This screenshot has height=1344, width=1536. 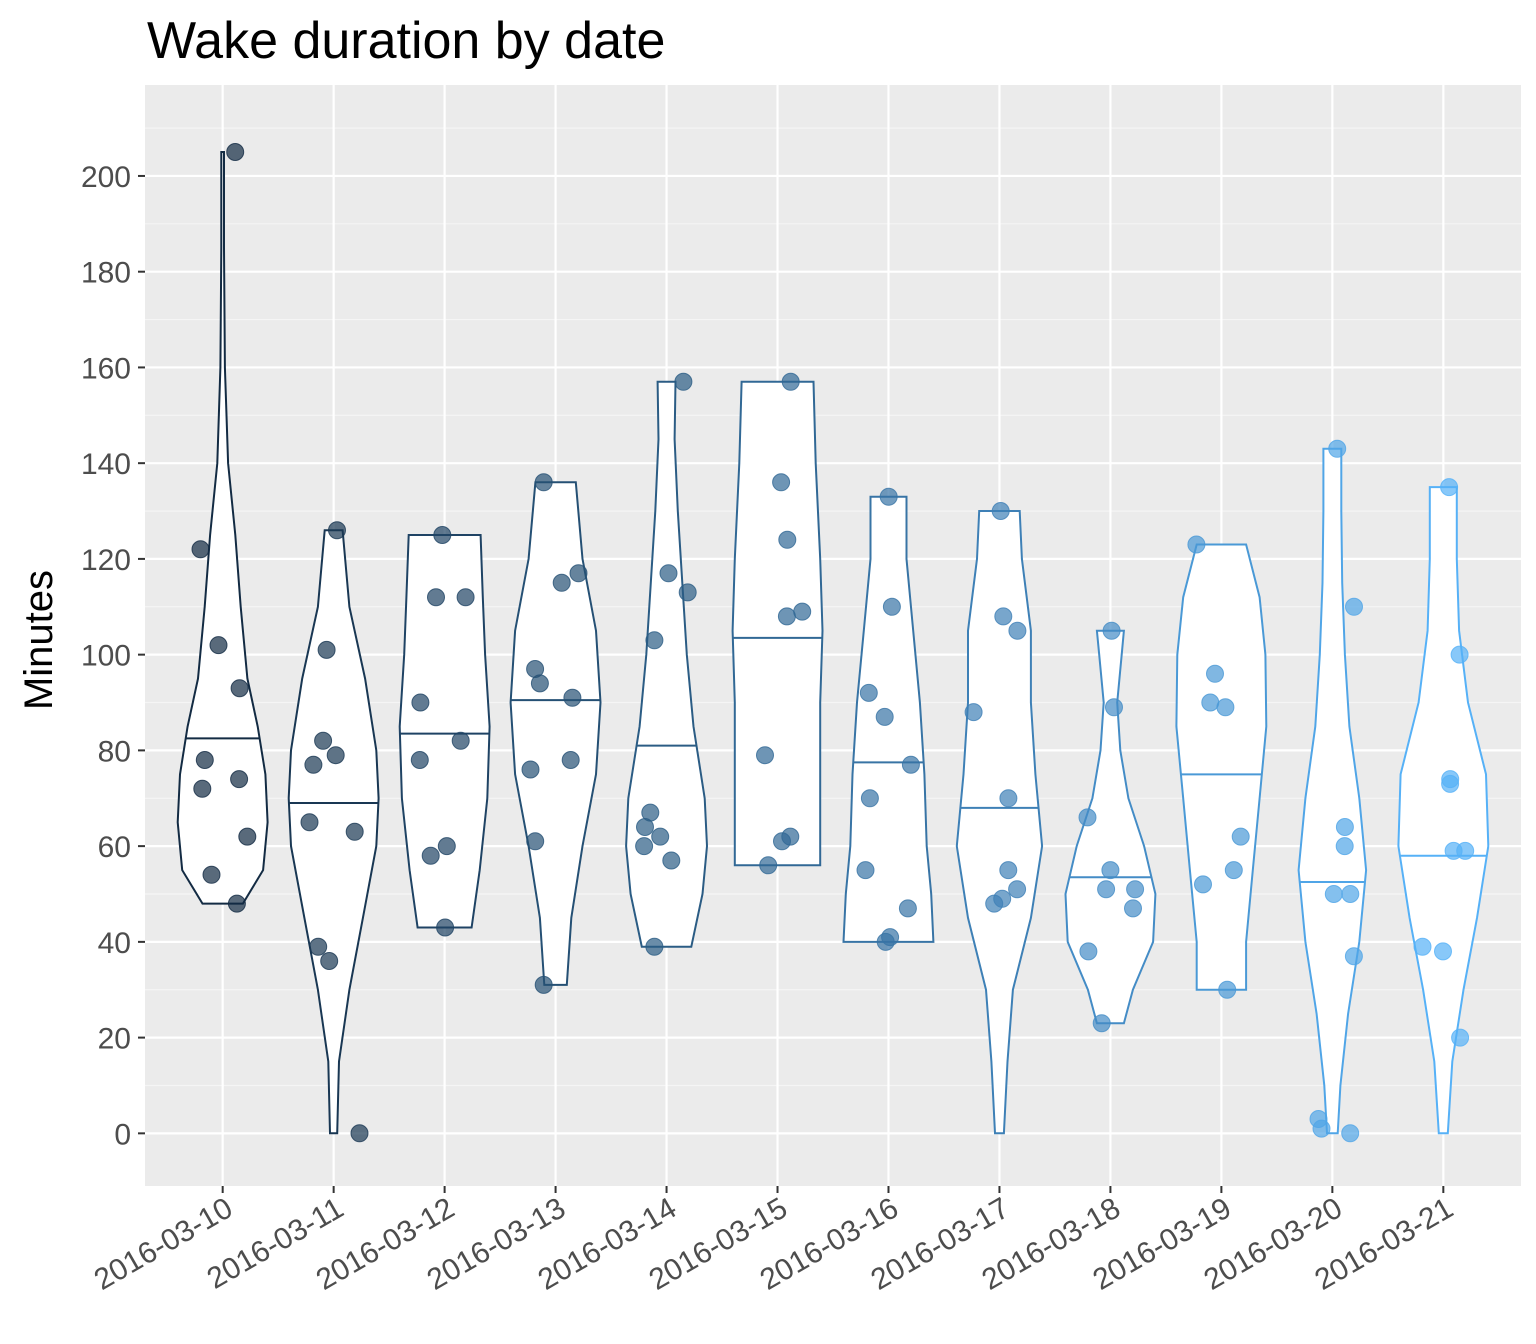 I want to click on y-tick-label: 160, so click(x=106, y=368).